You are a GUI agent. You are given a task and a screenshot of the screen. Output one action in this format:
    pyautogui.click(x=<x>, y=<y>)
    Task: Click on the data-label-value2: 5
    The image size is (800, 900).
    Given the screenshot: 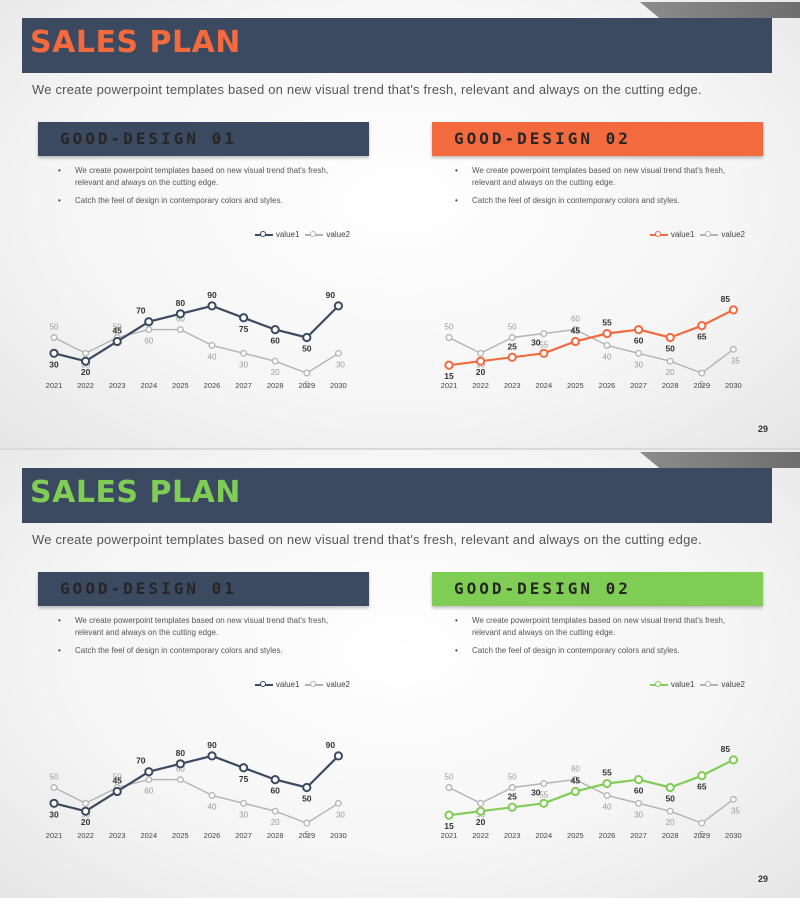 What is the action you would take?
    pyautogui.click(x=702, y=834)
    